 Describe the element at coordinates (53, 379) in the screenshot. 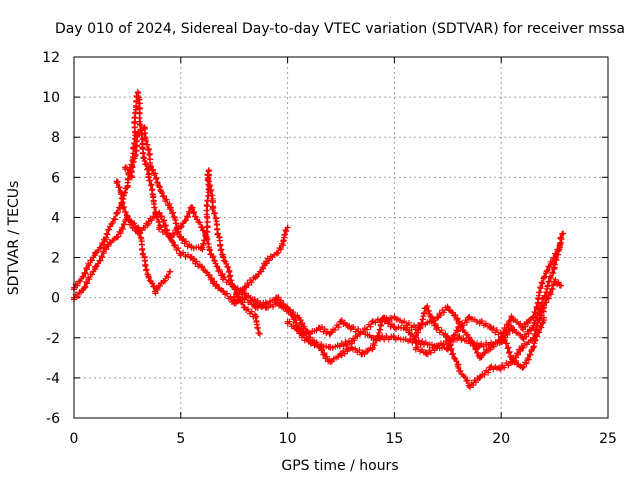

I see `y-tick-label: -4` at that location.